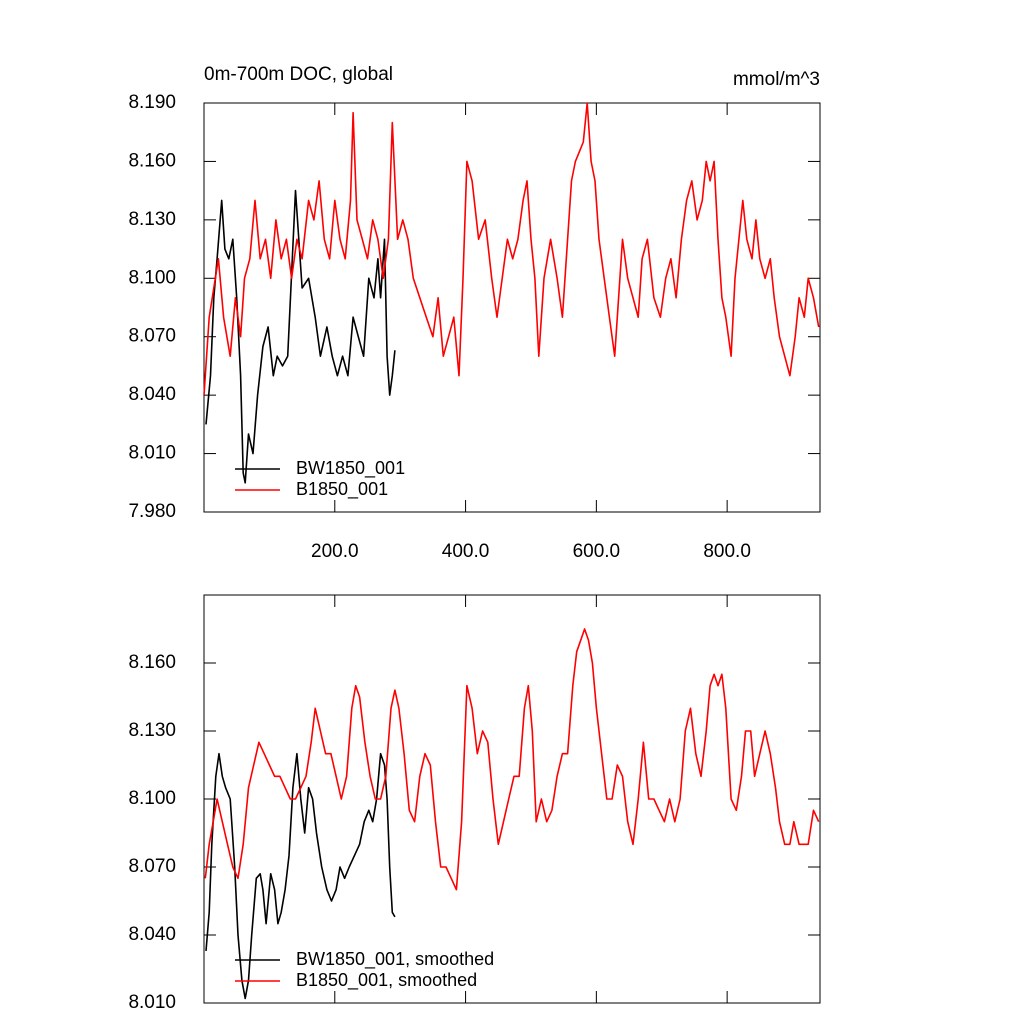 The height and width of the screenshot is (1024, 1024). Describe the element at coordinates (776, 79) in the screenshot. I see `units-label: mmol/m^3` at that location.